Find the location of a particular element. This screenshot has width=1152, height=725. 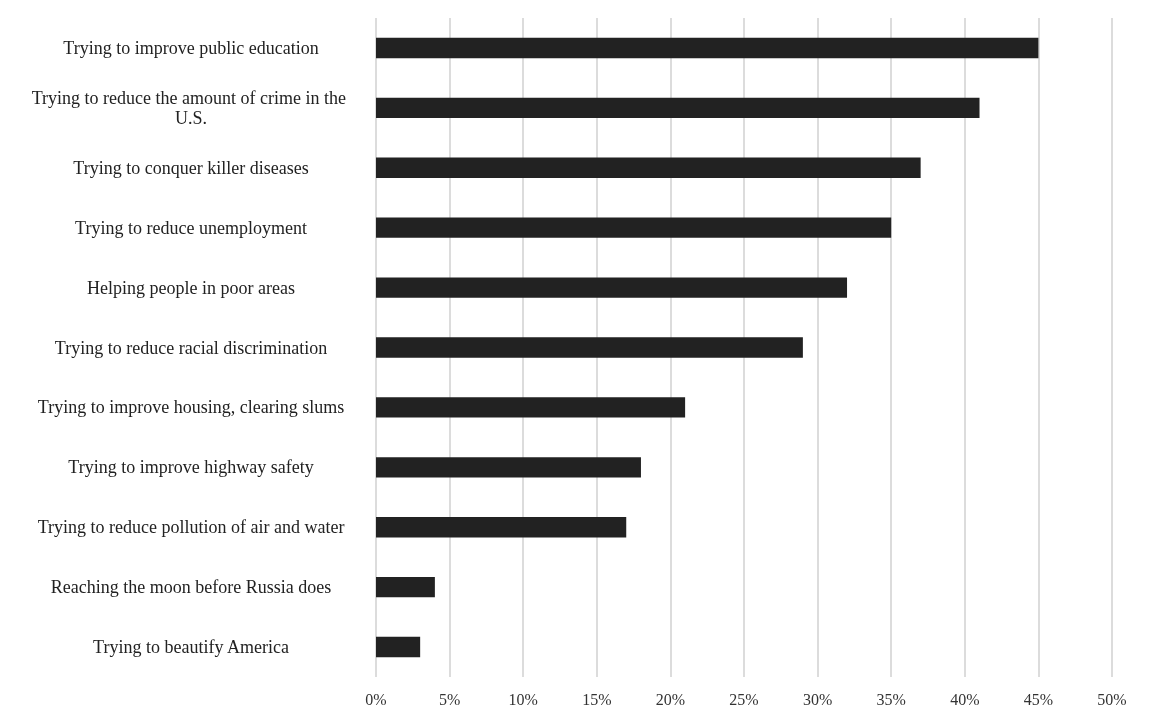

x-tick-label: 40% is located at coordinates (965, 699).